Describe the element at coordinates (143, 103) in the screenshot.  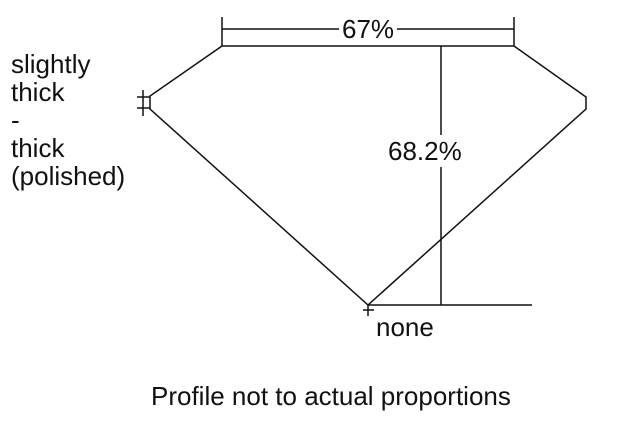
I see `girdle-marker` at that location.